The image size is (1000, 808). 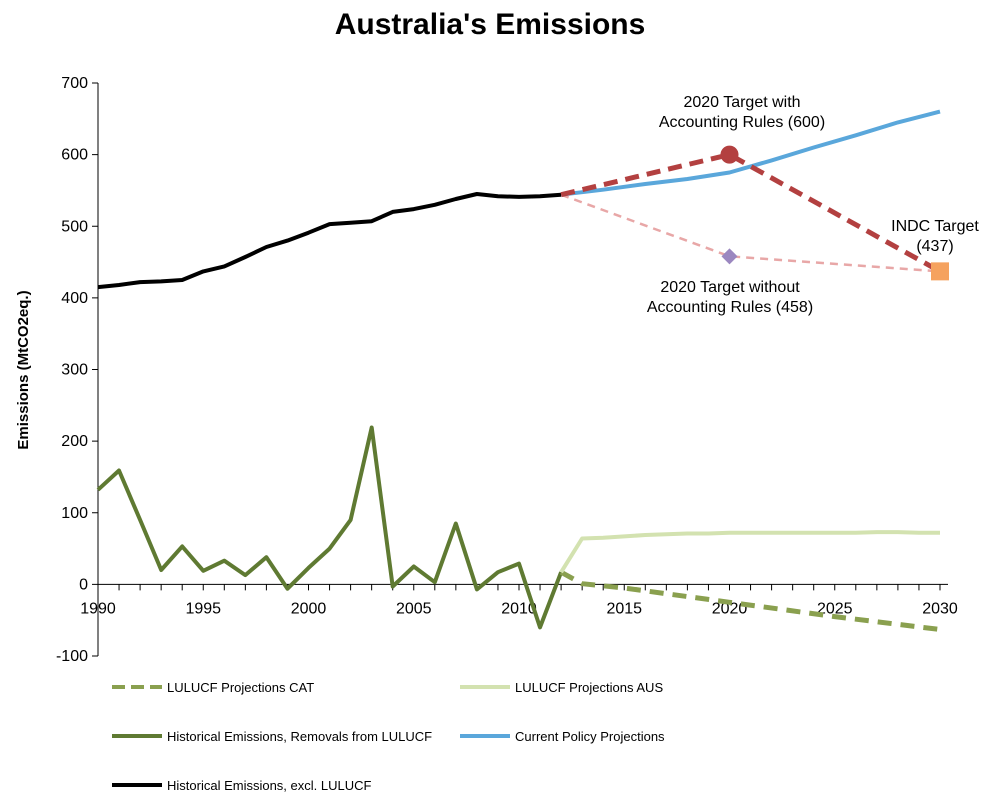 I want to click on legend-label: LULUCF Projections CAT, so click(x=240, y=687).